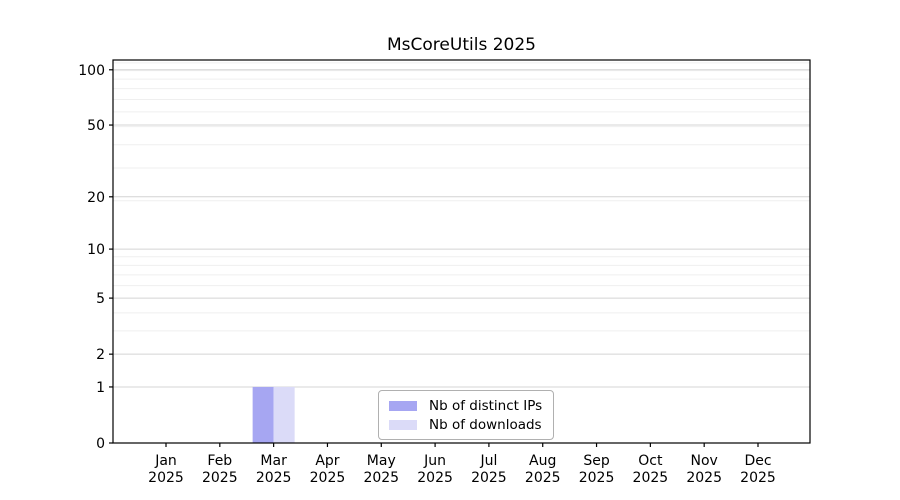 This screenshot has width=900, height=500. What do you see at coordinates (757, 461) in the screenshot?
I see `x-tick-label-month: Dec` at bounding box center [757, 461].